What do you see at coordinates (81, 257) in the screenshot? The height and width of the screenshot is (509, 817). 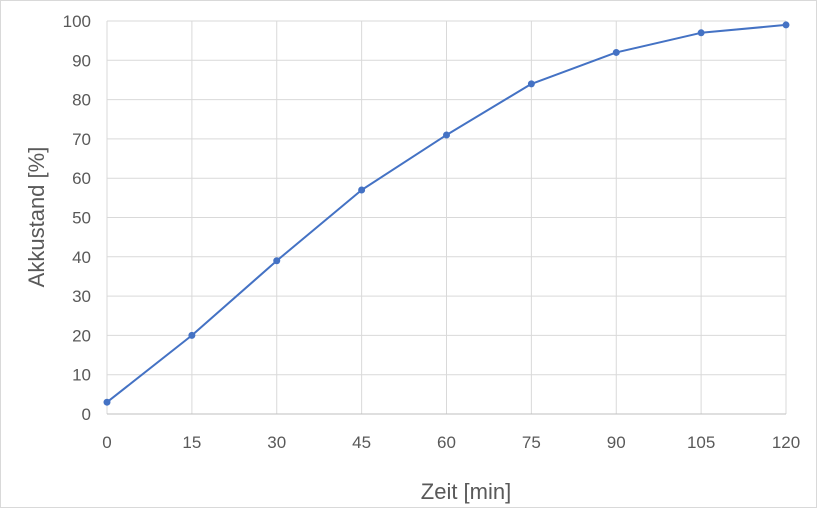 I see `y-tick-label: 40` at bounding box center [81, 257].